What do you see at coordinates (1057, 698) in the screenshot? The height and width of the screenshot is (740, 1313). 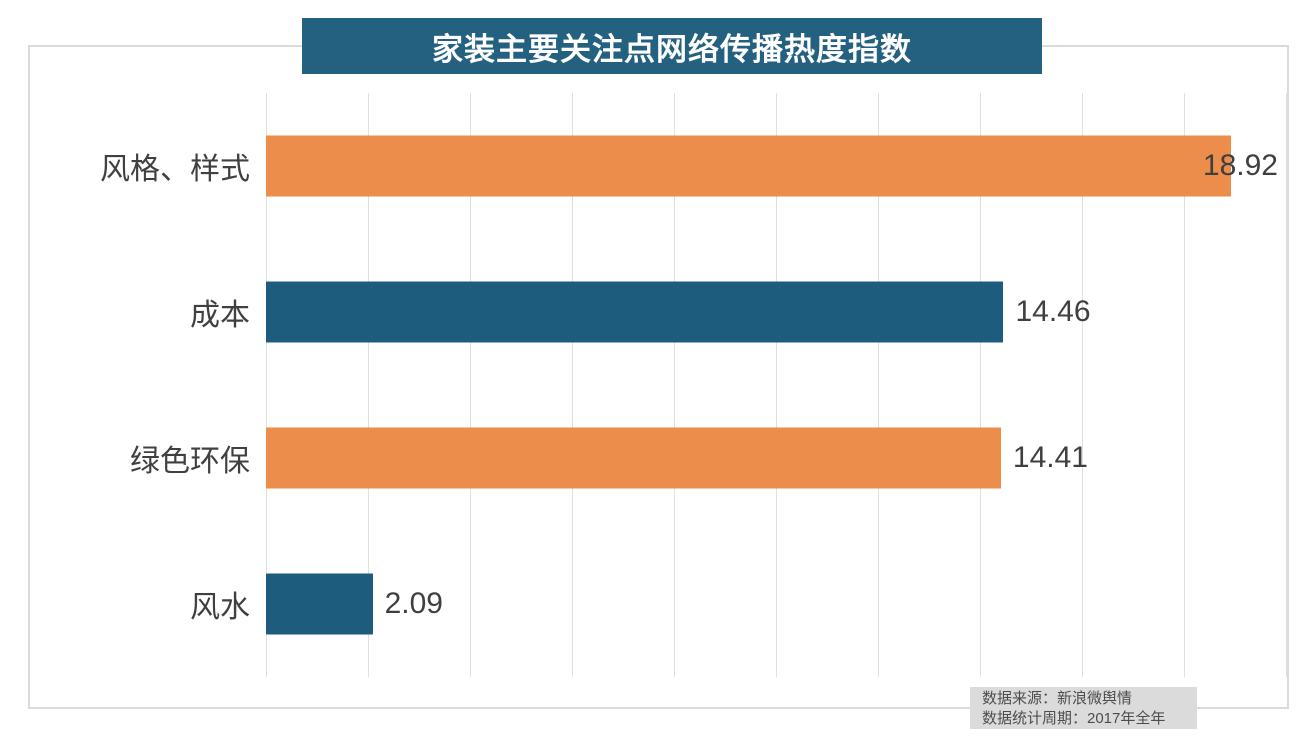 I see `source-line: 数据来源：新浪微舆情` at bounding box center [1057, 698].